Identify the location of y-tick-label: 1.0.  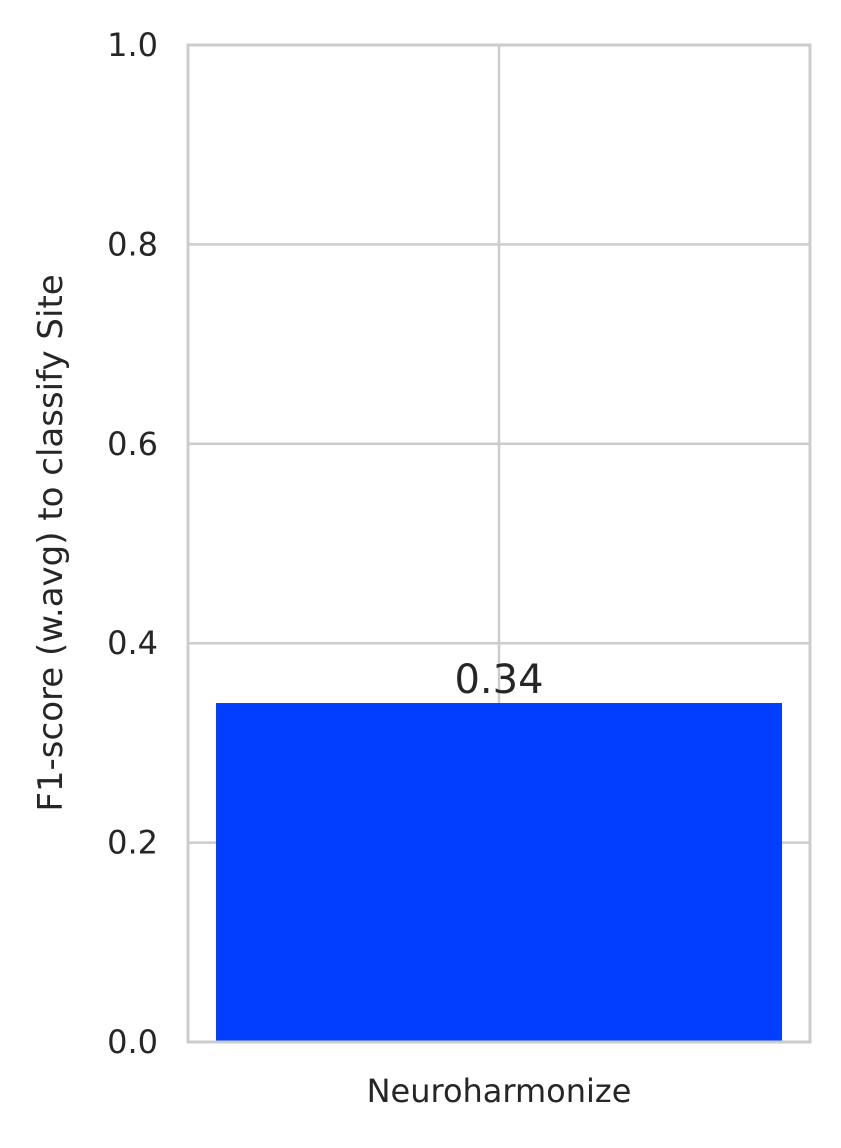
(132, 45).